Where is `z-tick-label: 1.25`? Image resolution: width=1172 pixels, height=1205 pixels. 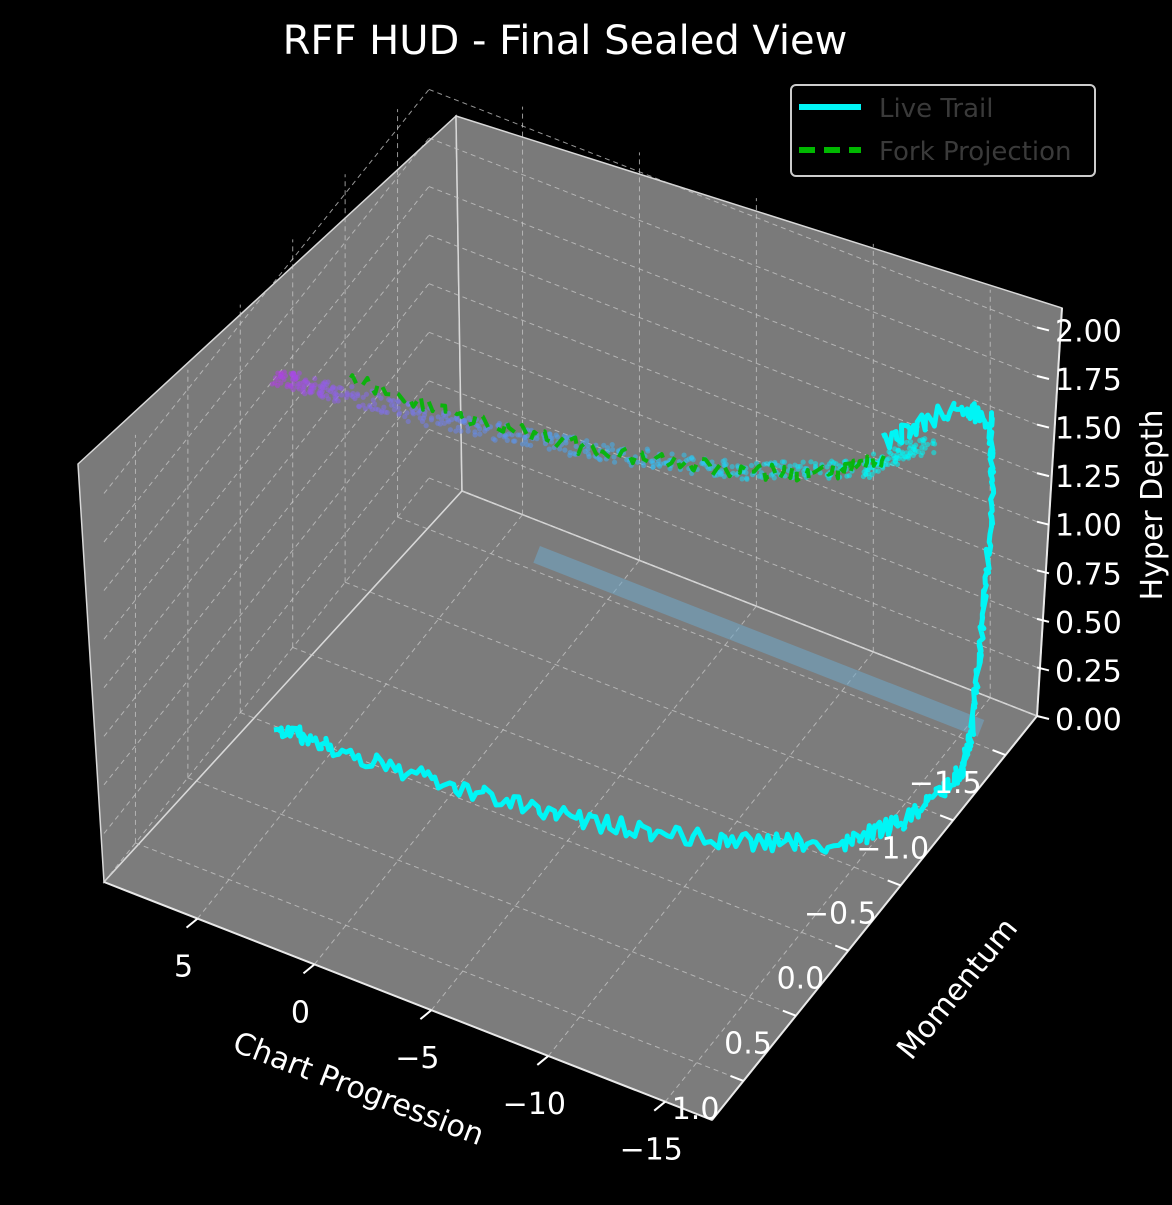 z-tick-label: 1.25 is located at coordinates (1088, 477).